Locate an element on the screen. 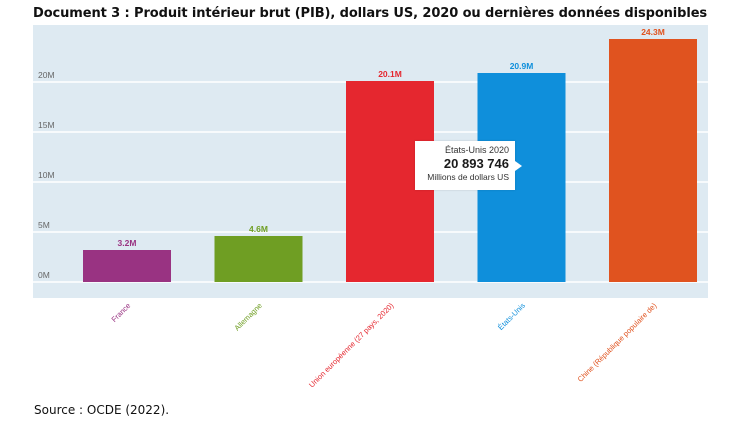  source-note: Source : OCDE (2022). is located at coordinates (102, 410).